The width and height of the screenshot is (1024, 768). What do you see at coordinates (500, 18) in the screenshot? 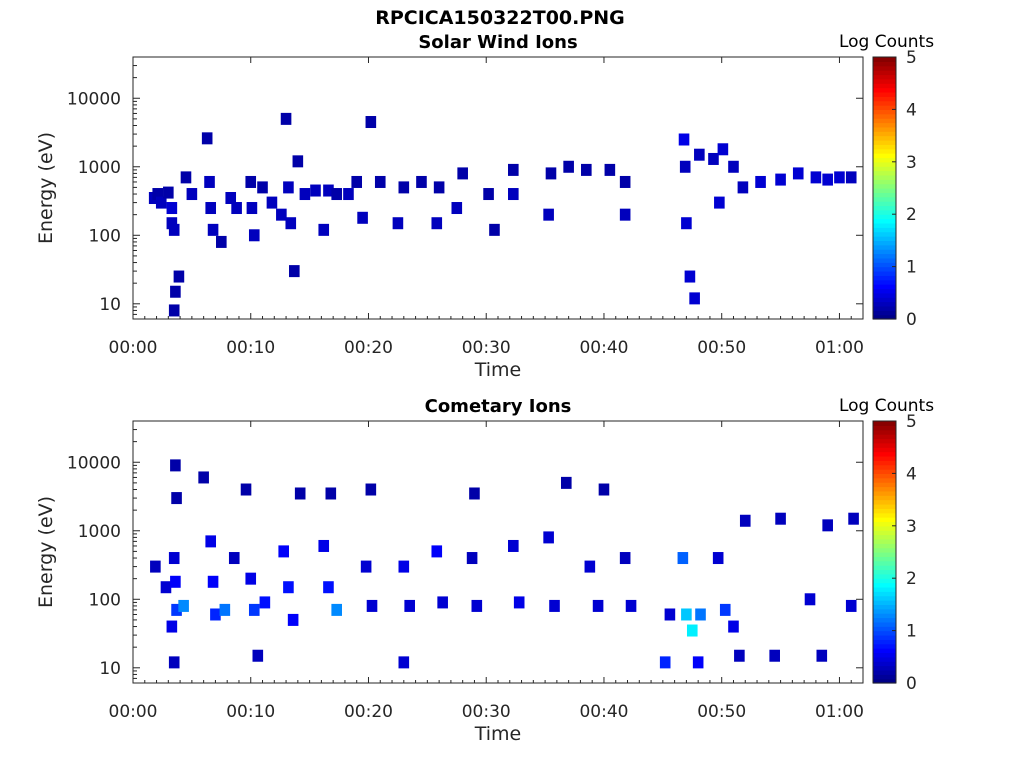
I see `figure-title: RPCICA150322T00.PNG` at bounding box center [500, 18].